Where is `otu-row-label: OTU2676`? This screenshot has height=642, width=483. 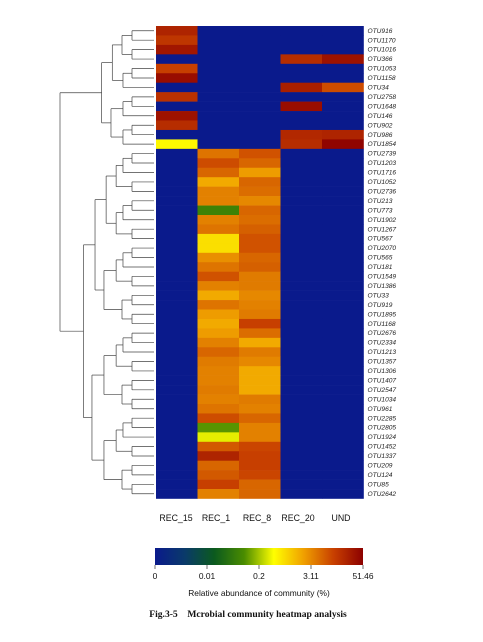
otu-row-label: OTU2676 is located at coordinates (382, 333).